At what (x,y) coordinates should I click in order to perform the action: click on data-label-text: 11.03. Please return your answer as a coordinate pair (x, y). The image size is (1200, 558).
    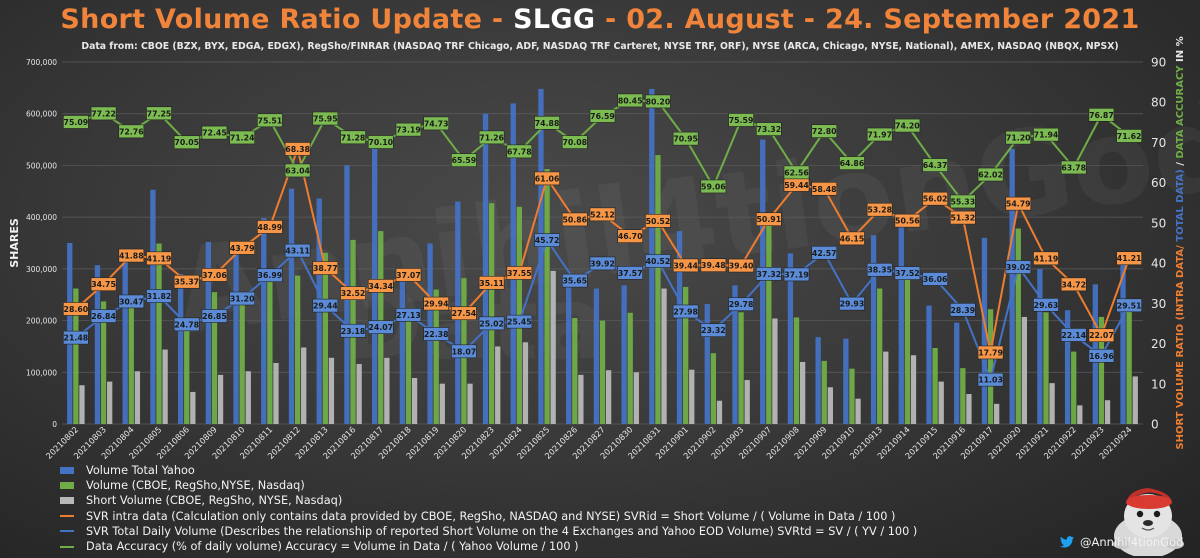
    Looking at the image, I should click on (990, 380).